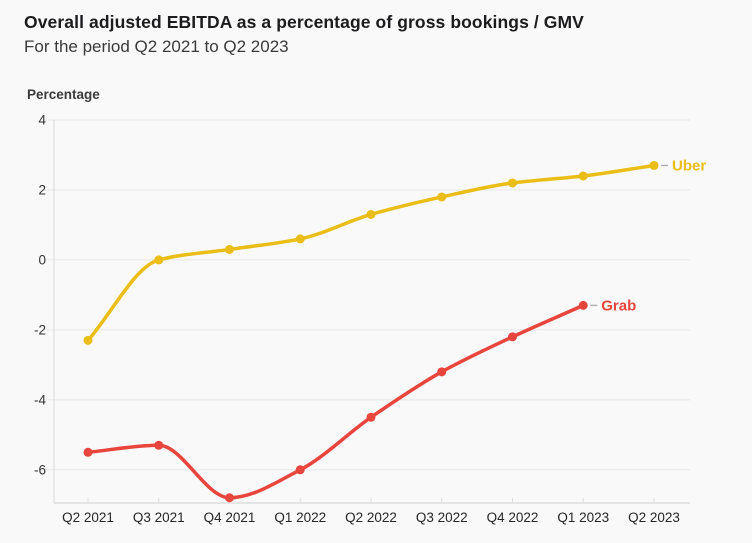 This screenshot has width=752, height=543. What do you see at coordinates (618, 305) in the screenshot?
I see `series-label-grab: Grab` at bounding box center [618, 305].